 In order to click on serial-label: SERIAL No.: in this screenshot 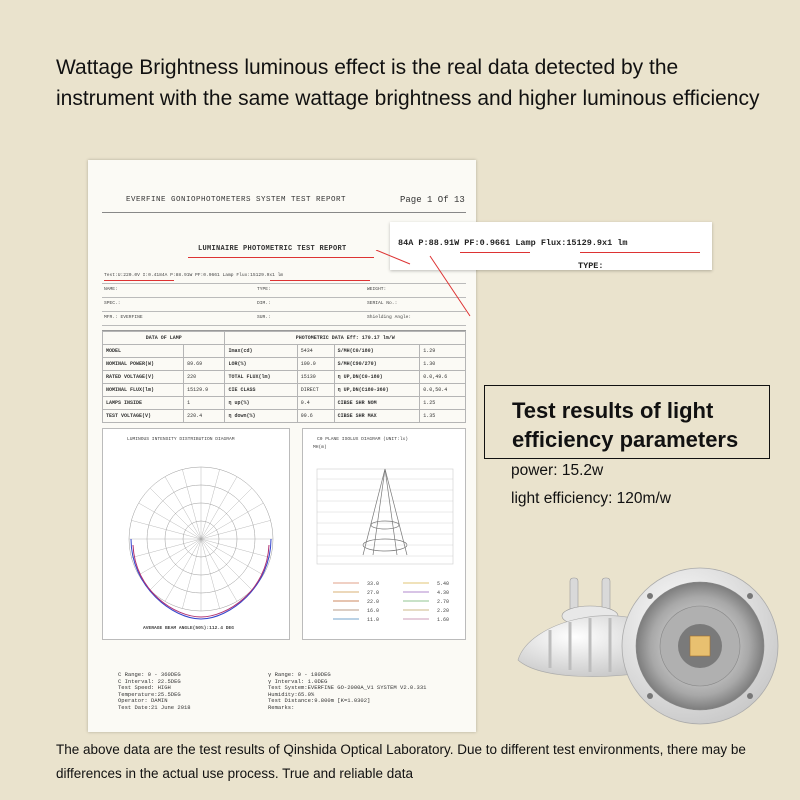, I will do `click(382, 303)`.